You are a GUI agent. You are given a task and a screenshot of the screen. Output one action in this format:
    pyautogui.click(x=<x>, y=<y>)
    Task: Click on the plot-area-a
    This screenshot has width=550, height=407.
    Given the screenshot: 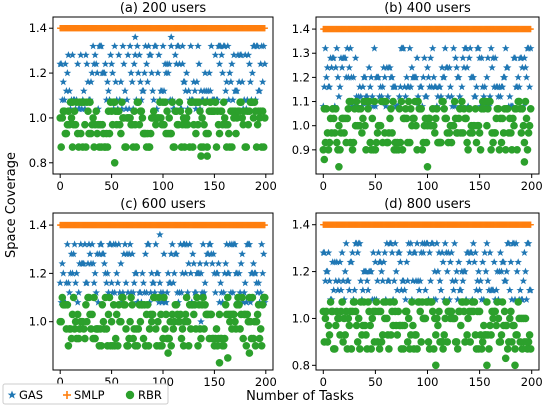 What is the action you would take?
    pyautogui.click(x=162, y=96)
    